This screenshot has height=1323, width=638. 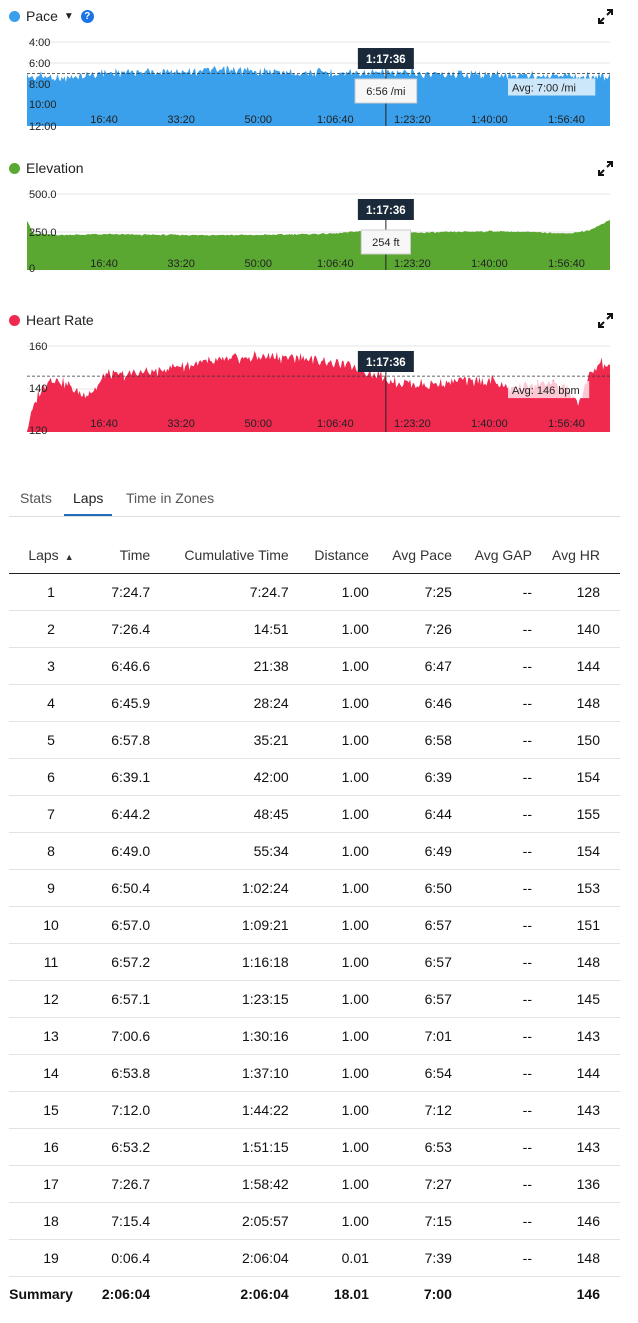 What do you see at coordinates (131, 1221) in the screenshot?
I see `cell-lap-time: 7:15.4` at bounding box center [131, 1221].